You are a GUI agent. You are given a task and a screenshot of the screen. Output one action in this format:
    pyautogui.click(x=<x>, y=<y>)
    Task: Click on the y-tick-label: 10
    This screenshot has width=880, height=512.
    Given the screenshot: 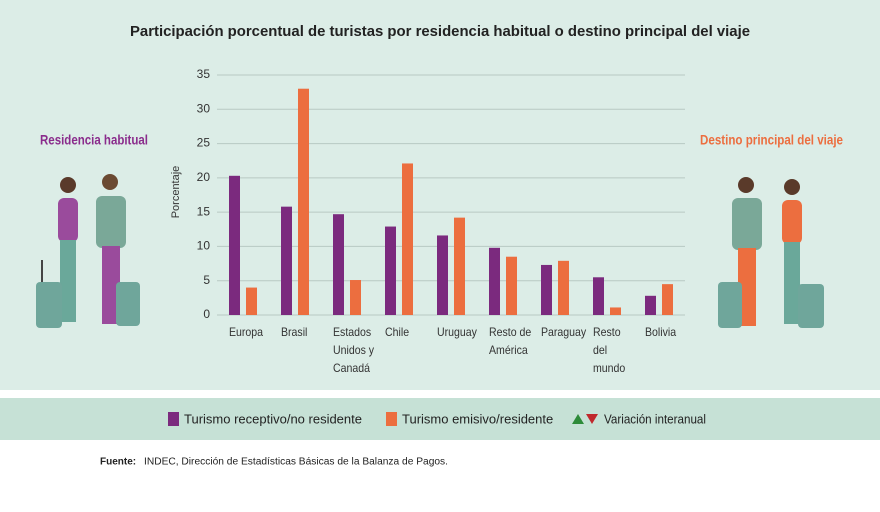 What is the action you would take?
    pyautogui.click(x=204, y=246)
    